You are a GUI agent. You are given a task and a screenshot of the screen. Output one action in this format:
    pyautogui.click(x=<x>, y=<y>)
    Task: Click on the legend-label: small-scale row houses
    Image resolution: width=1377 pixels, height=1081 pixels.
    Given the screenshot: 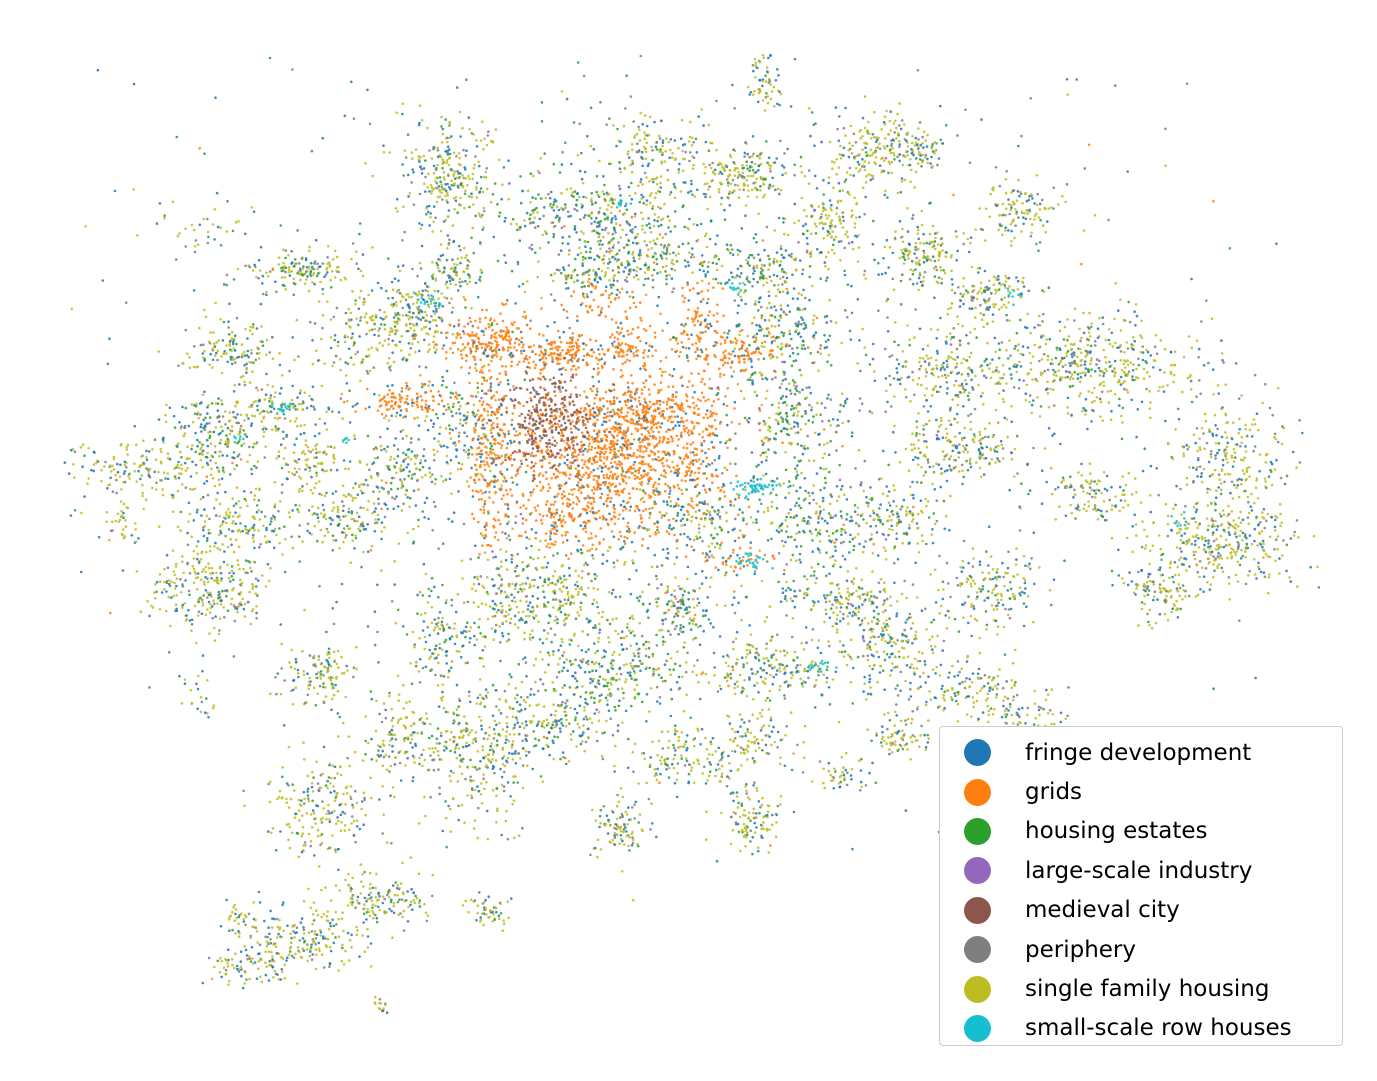 What is the action you would take?
    pyautogui.click(x=1158, y=1028)
    